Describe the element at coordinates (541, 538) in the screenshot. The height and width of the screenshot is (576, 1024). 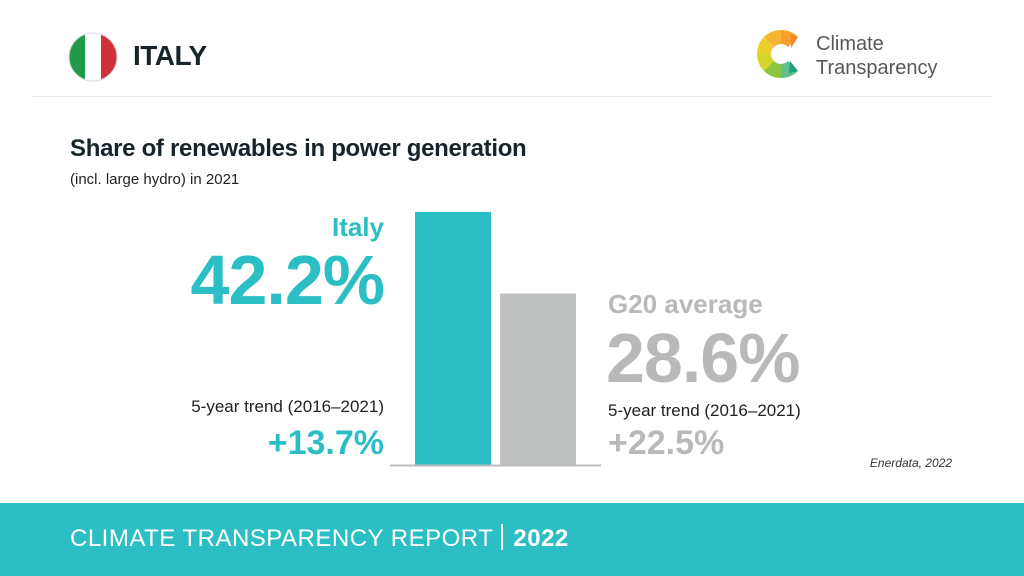
I see `footer-year: 2022` at that location.